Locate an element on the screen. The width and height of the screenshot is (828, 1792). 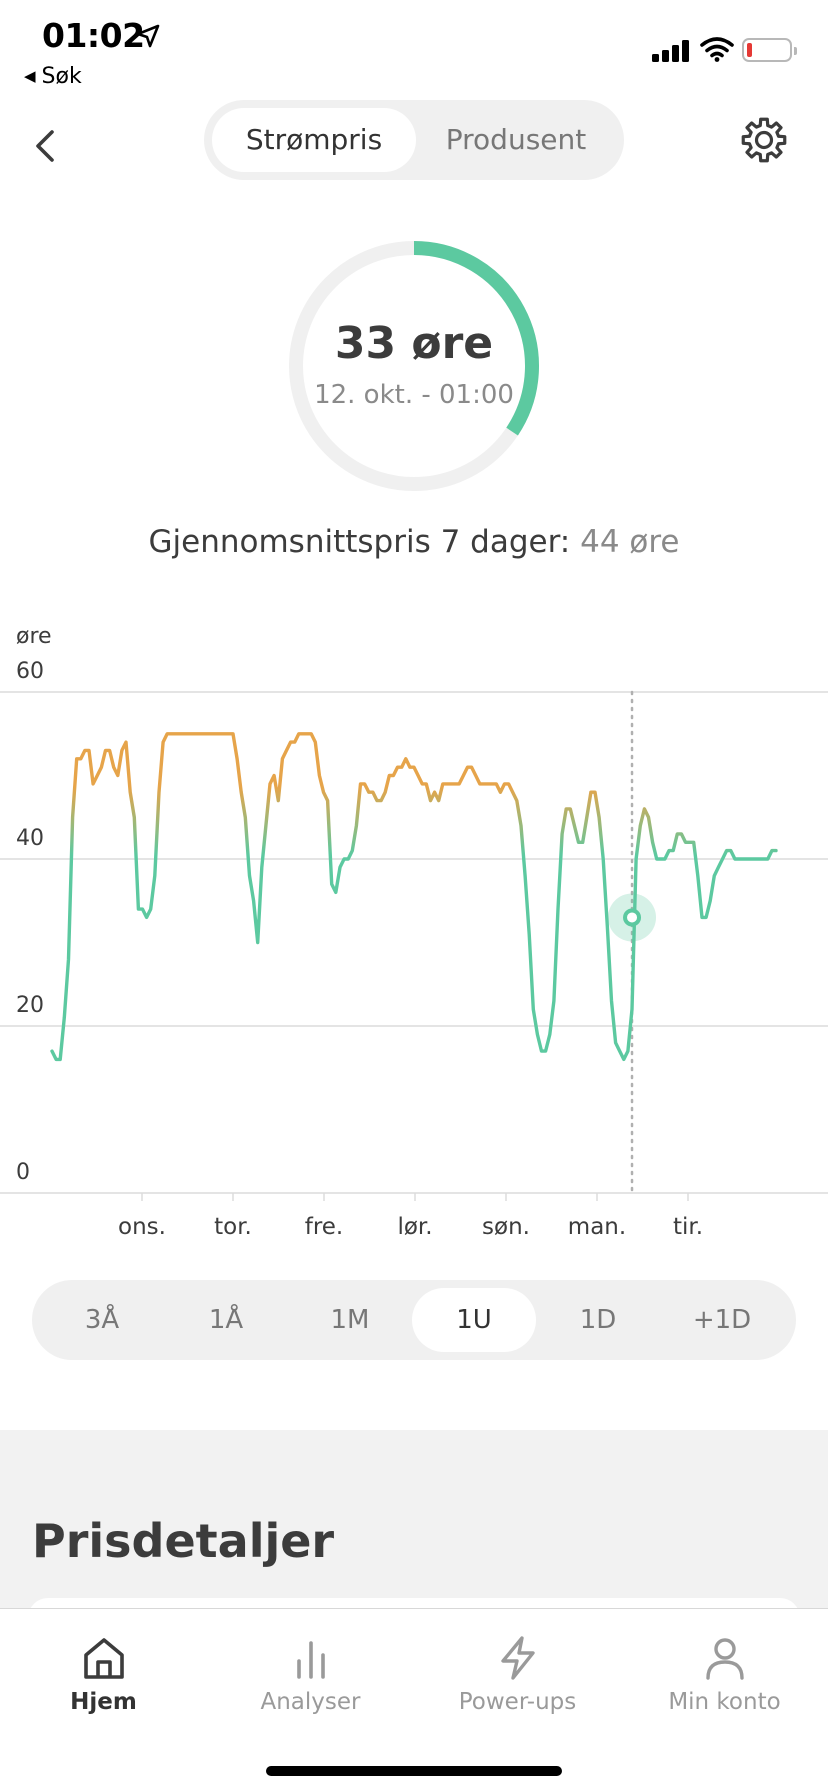
range-1-month: 1M is located at coordinates (350, 1320).